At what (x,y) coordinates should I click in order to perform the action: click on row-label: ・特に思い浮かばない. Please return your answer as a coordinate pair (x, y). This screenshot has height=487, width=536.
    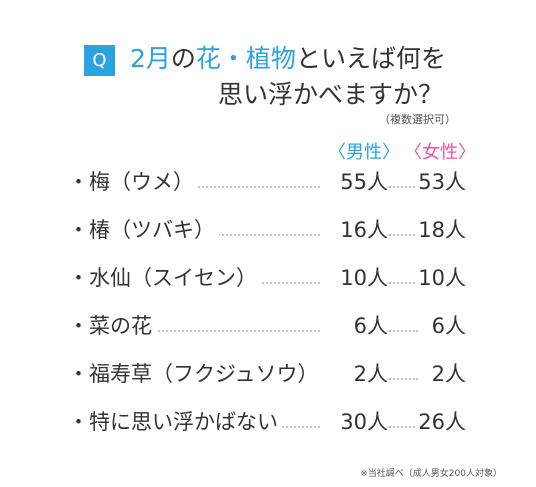
    Looking at the image, I should click on (175, 422).